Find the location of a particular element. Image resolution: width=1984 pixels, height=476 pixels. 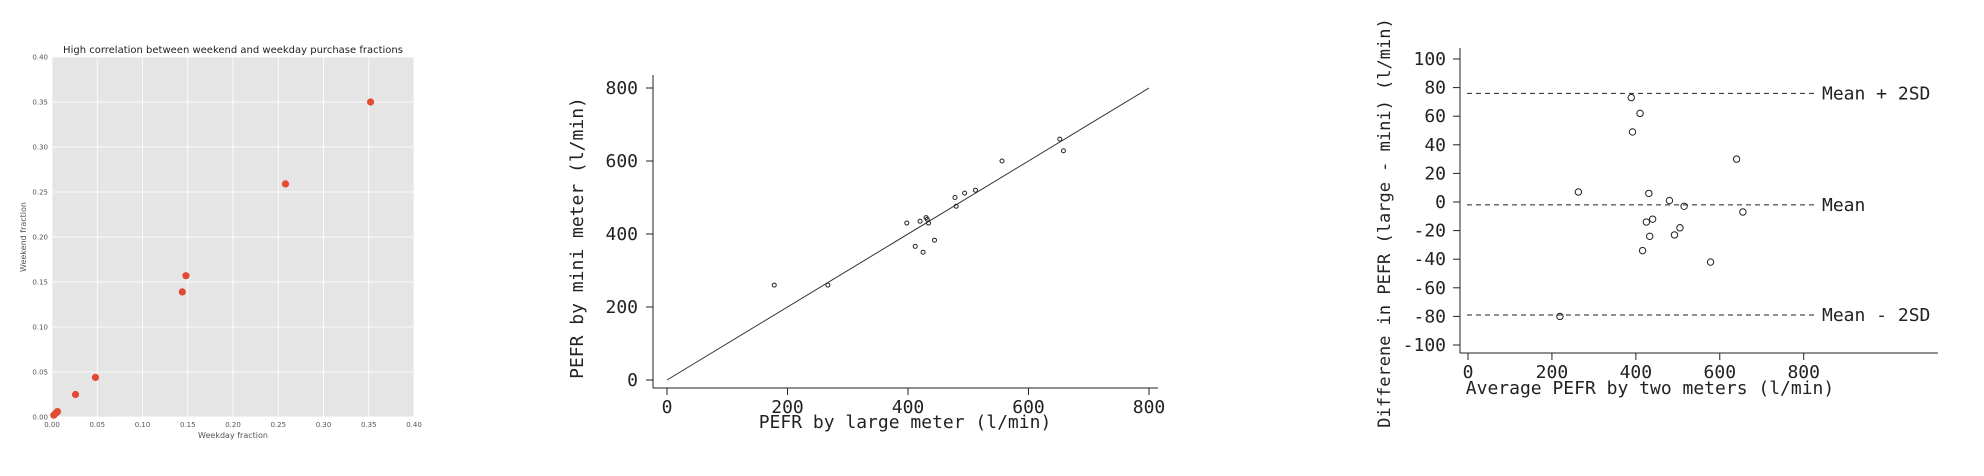

chart-2-y-tick-label: 400 is located at coordinates (621, 234).